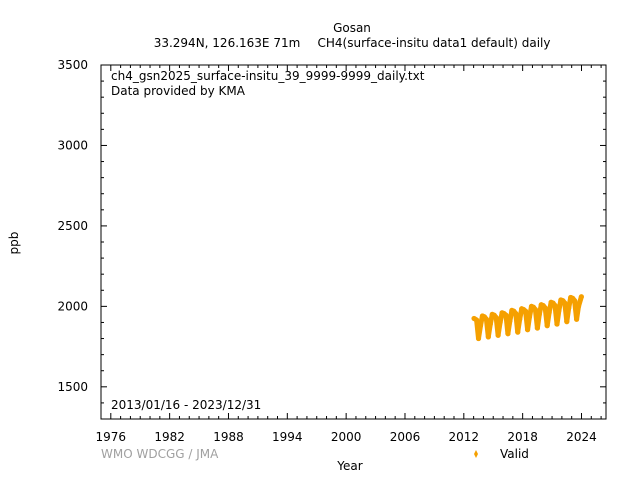  I want to click on x-tick-label: 2018, so click(522, 437).